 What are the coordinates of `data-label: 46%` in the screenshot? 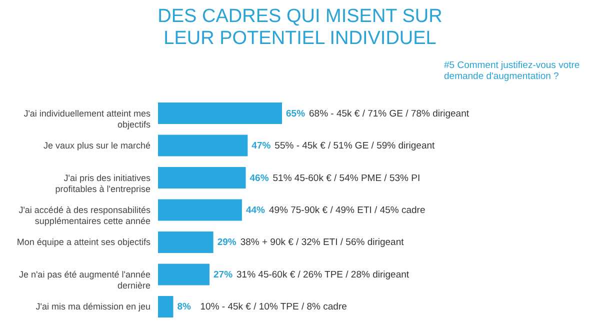 It's located at (260, 178).